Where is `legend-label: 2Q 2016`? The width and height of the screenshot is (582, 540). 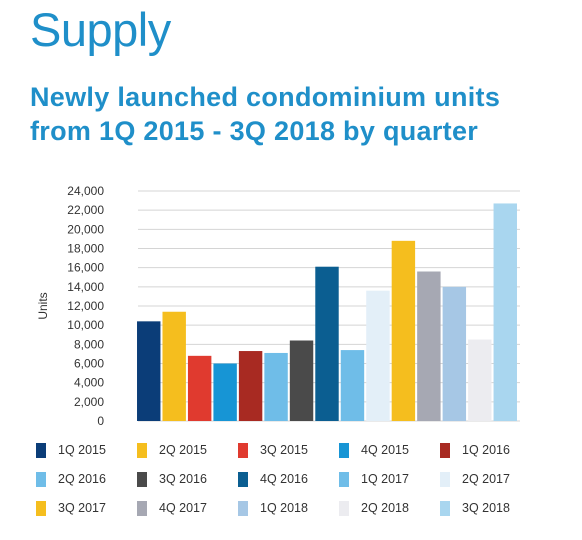
legend-label: 2Q 2016 is located at coordinates (82, 479).